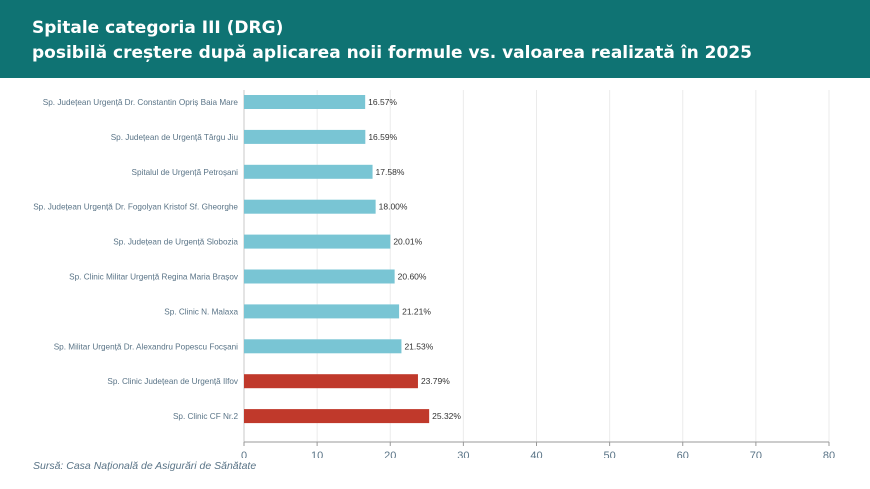 The width and height of the screenshot is (870, 489). Describe the element at coordinates (382, 102) in the screenshot. I see `data-label: 16.57%` at that location.